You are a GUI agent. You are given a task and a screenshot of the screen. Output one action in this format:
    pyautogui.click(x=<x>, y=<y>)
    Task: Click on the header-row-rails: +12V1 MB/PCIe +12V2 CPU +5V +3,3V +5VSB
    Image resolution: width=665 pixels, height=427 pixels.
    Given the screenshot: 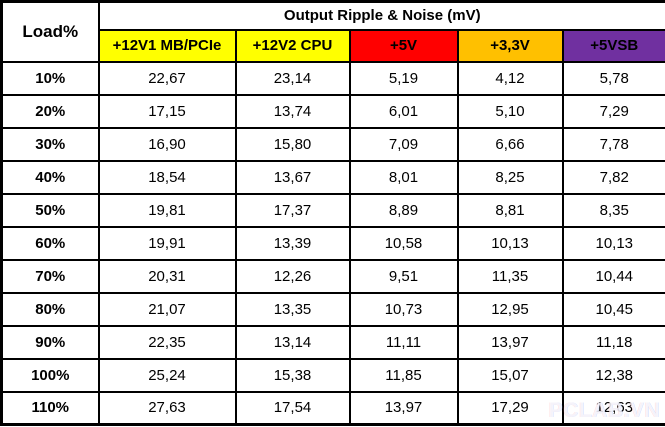 What is the action you would take?
    pyautogui.click(x=333, y=45)
    